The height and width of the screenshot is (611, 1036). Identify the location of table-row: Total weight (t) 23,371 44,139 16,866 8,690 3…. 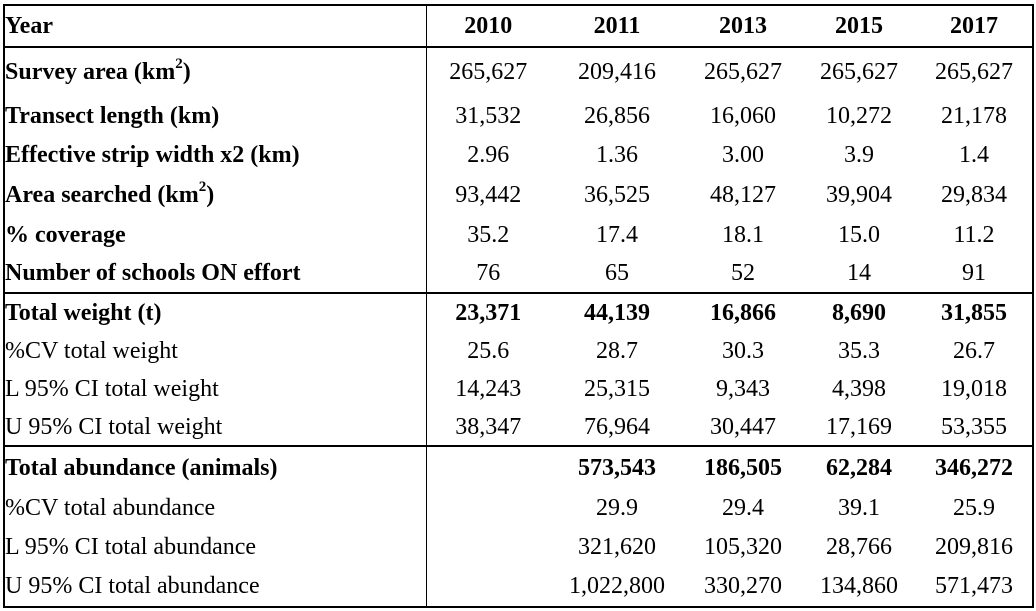
(518, 312).